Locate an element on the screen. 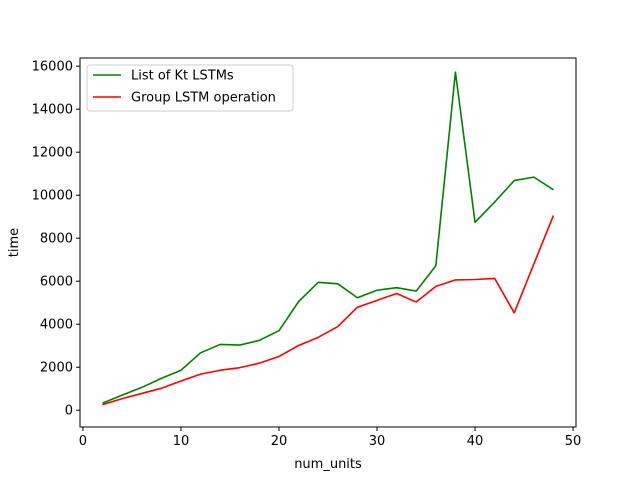 The width and height of the screenshot is (640, 480). legend-box is located at coordinates (190, 88).